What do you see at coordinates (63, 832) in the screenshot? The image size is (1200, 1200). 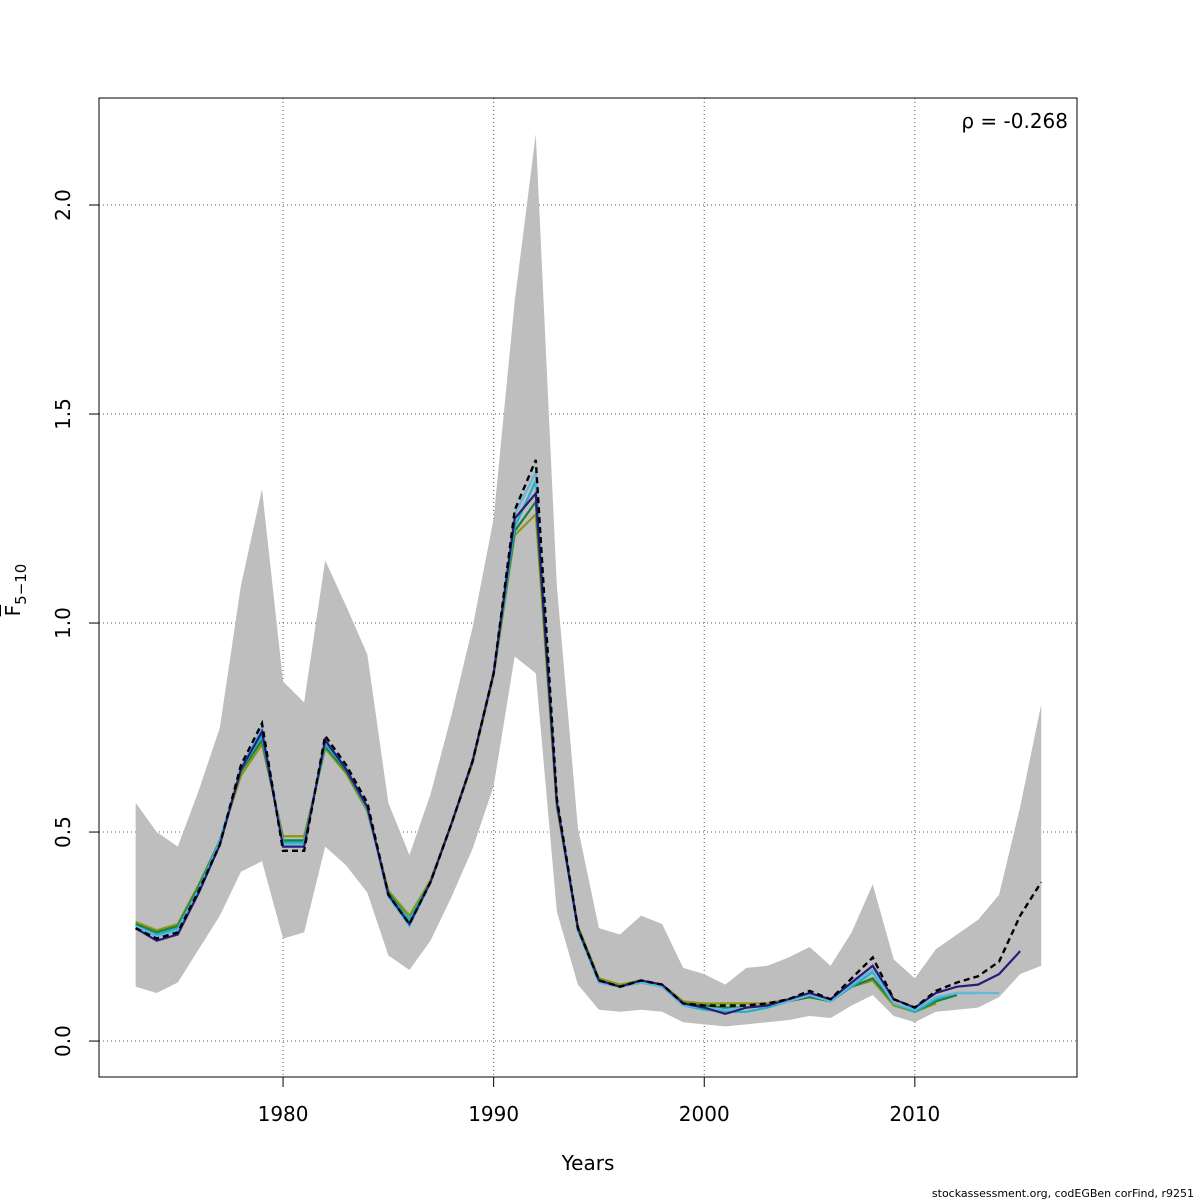 I see `y-tick-label: 0.5` at bounding box center [63, 832].